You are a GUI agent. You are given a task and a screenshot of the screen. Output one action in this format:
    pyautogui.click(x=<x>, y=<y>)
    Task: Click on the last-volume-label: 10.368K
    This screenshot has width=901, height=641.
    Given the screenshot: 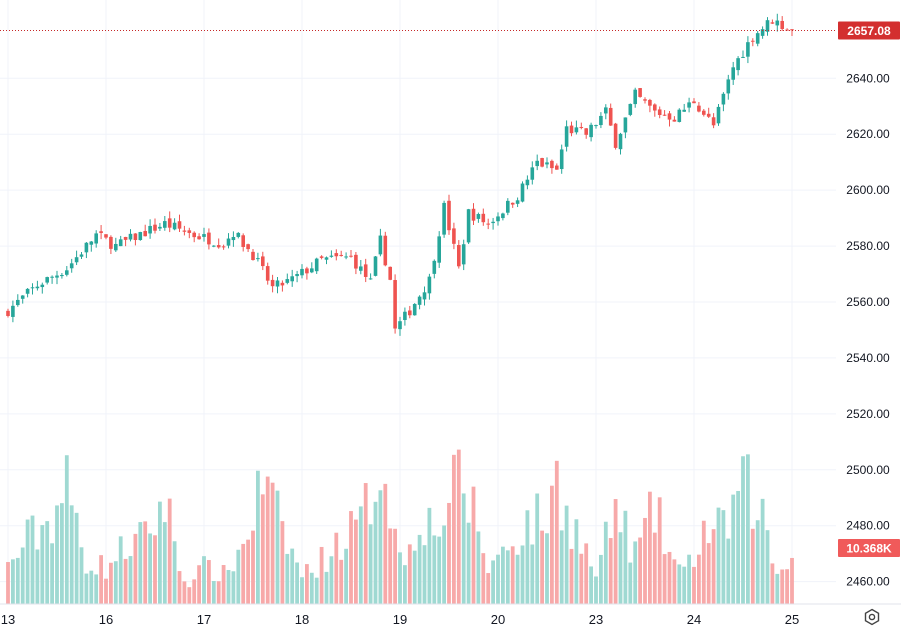 What is the action you would take?
    pyautogui.click(x=869, y=549)
    